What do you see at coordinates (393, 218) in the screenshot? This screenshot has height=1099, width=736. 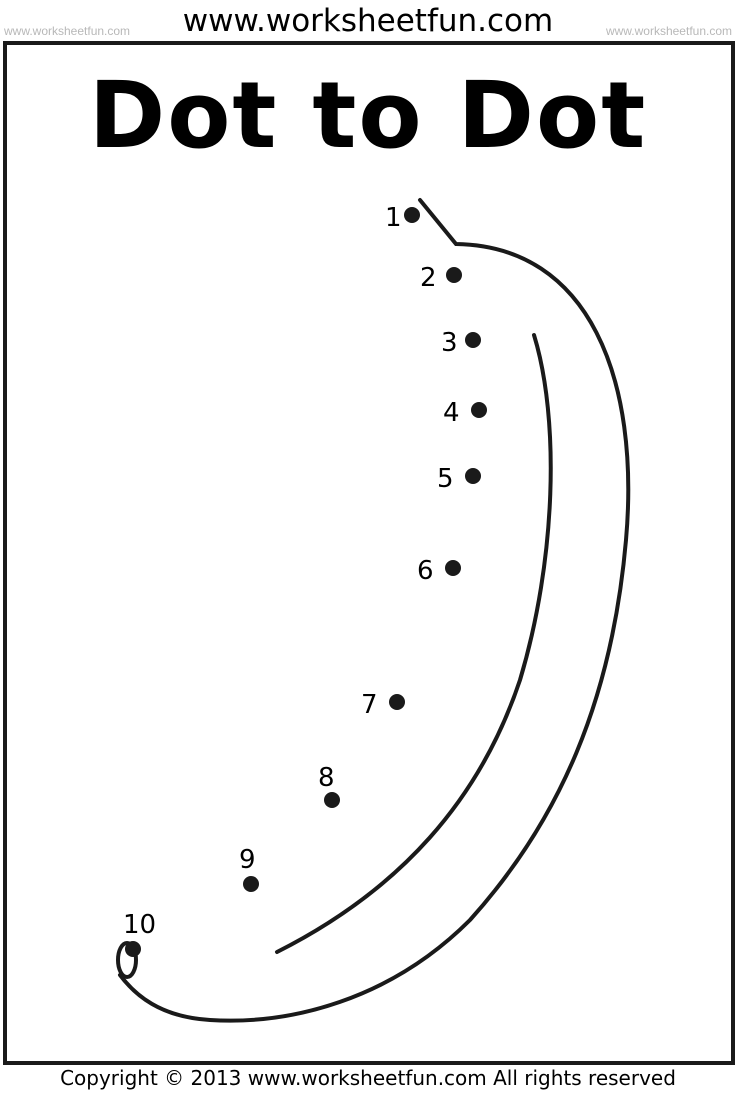 I see `dot-label-1: 1` at bounding box center [393, 218].